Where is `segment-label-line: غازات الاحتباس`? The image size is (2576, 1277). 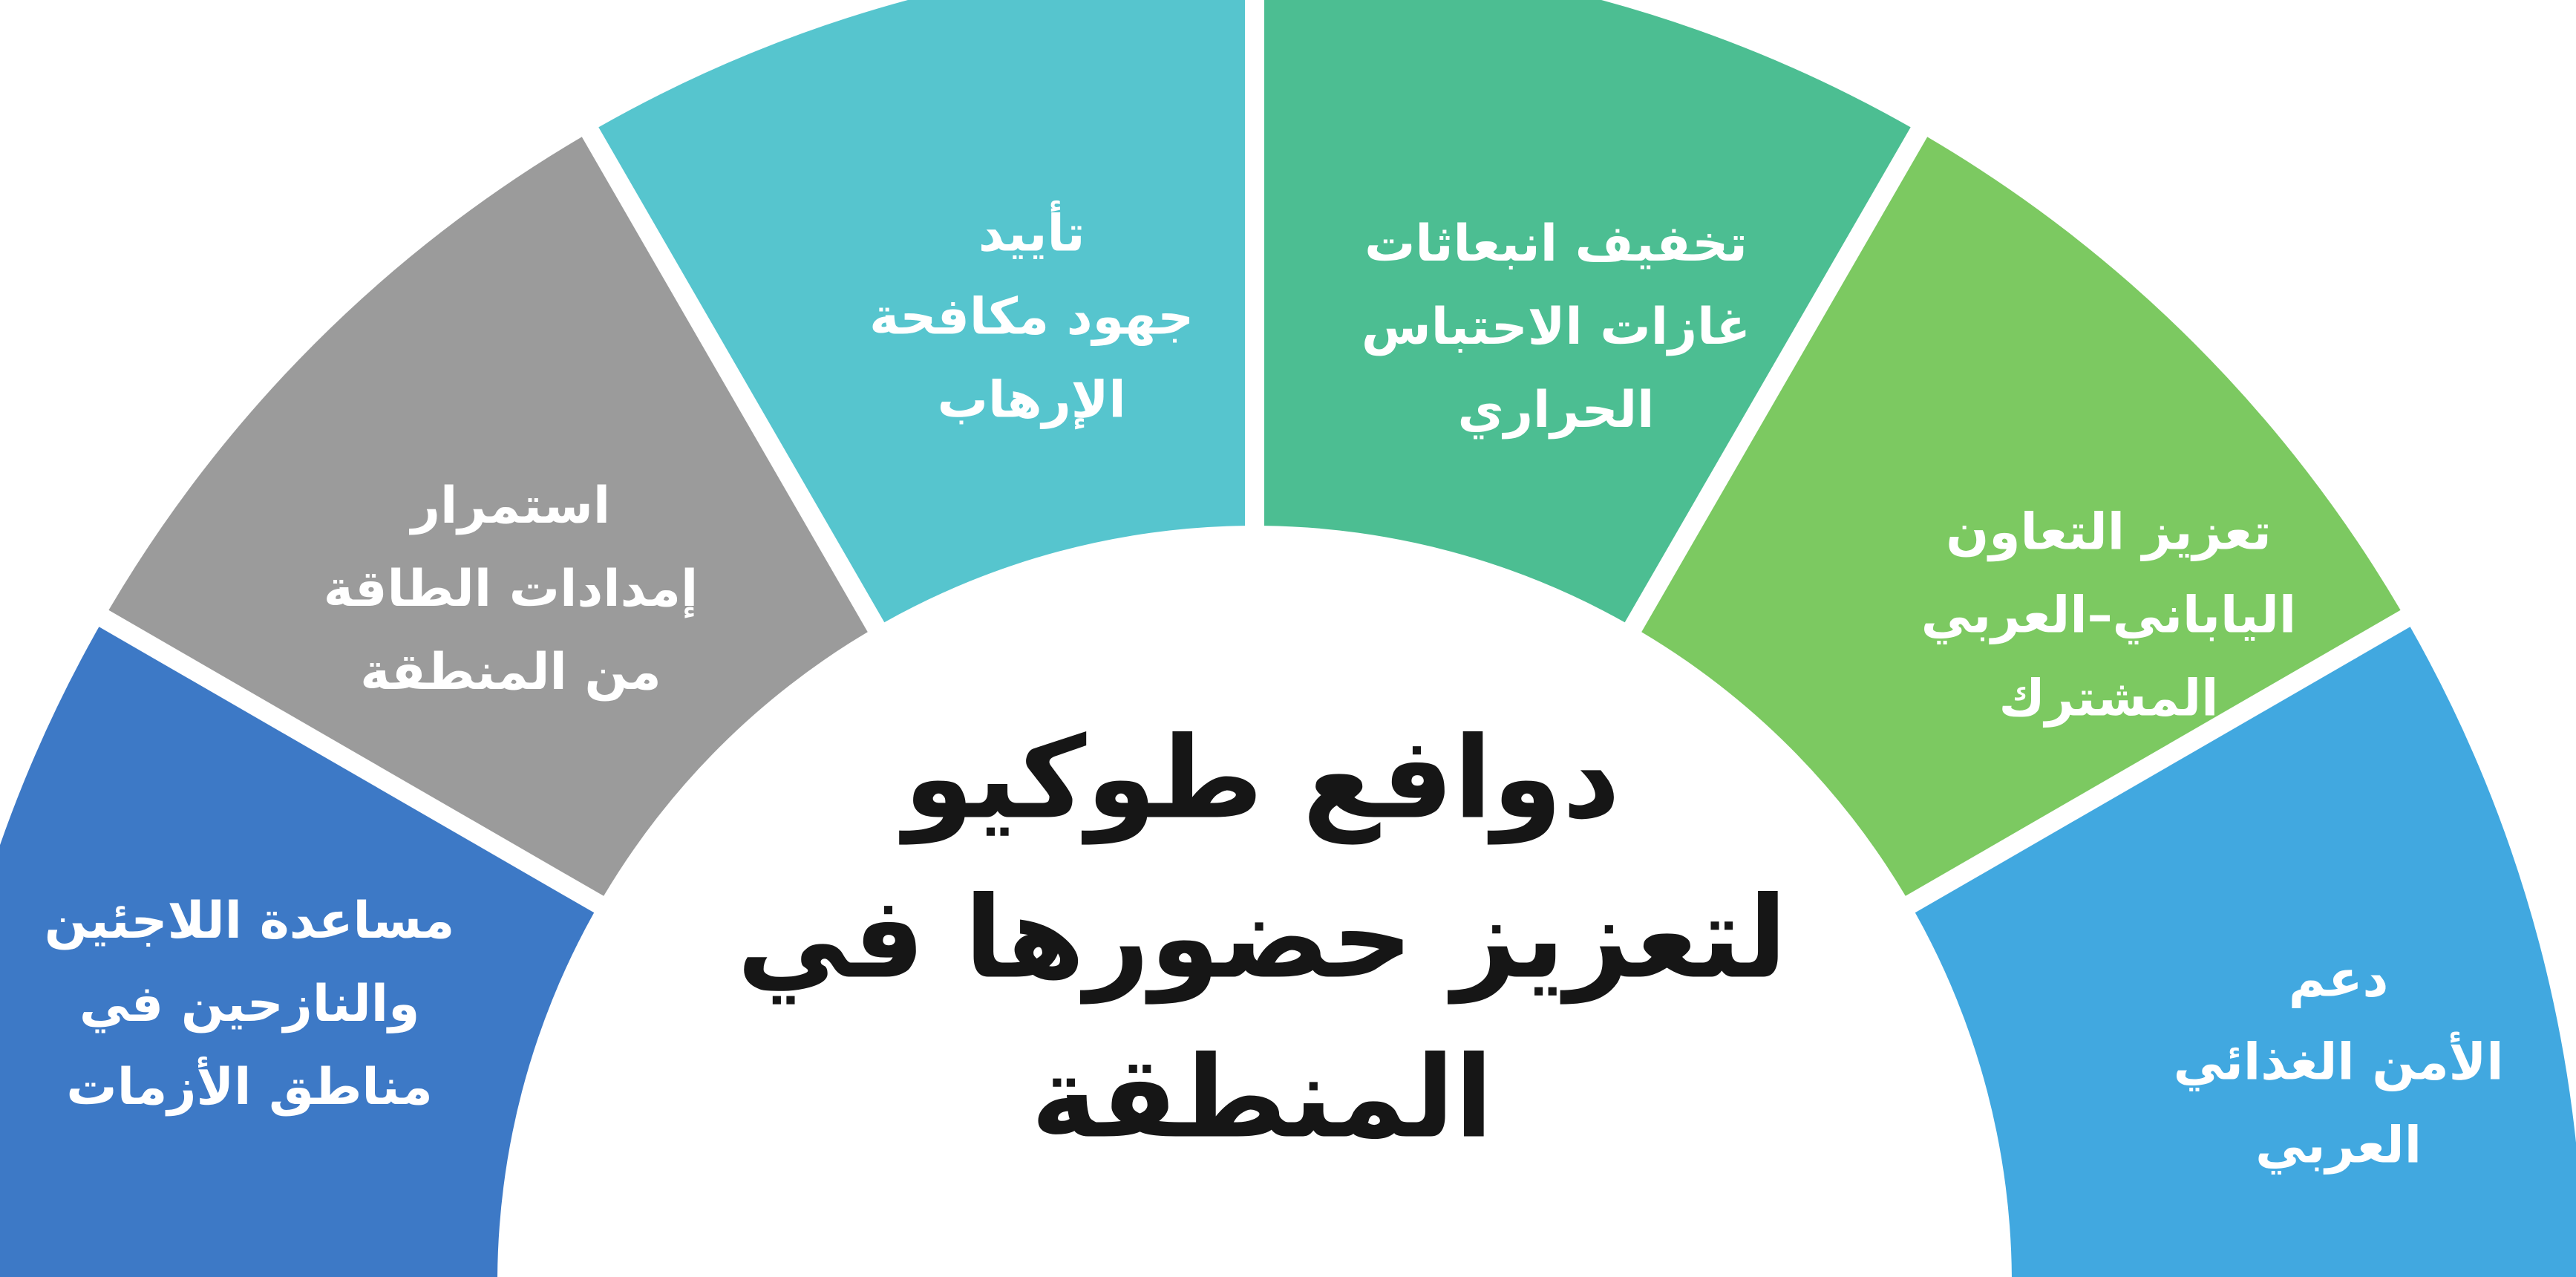 segment-label-line: غازات الاحتباس is located at coordinates (1555, 327).